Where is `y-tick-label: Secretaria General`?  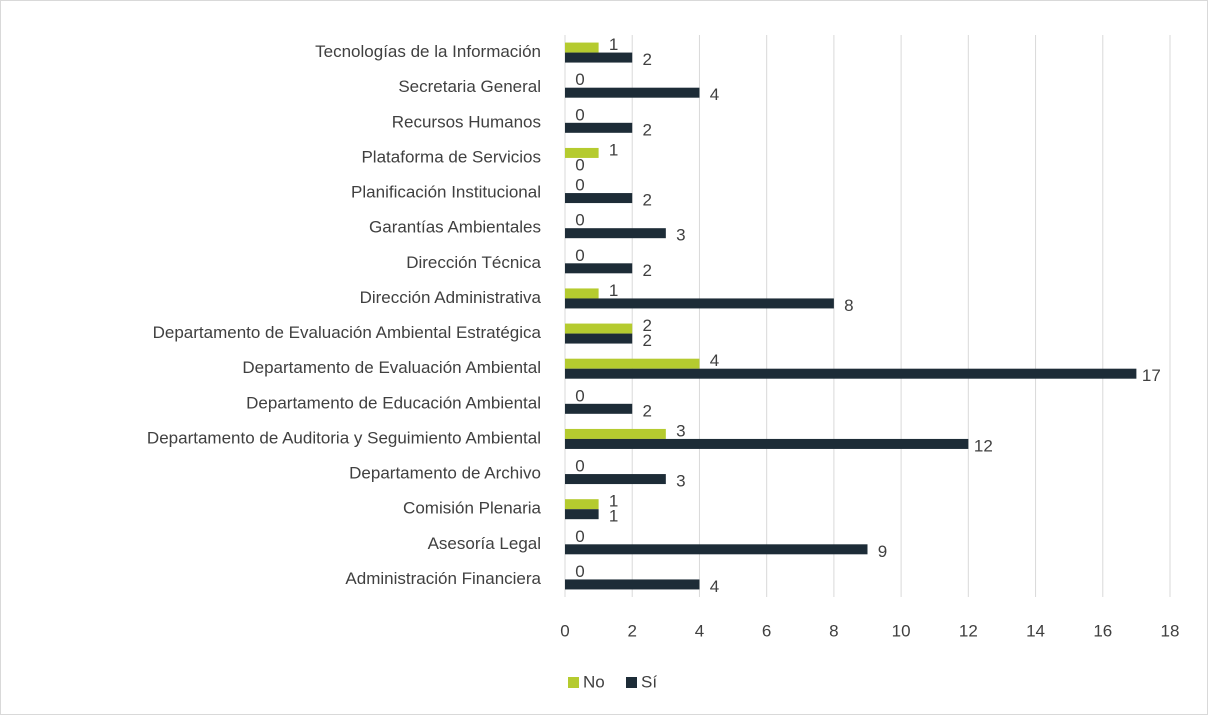
y-tick-label: Secretaria General is located at coordinates (469, 86).